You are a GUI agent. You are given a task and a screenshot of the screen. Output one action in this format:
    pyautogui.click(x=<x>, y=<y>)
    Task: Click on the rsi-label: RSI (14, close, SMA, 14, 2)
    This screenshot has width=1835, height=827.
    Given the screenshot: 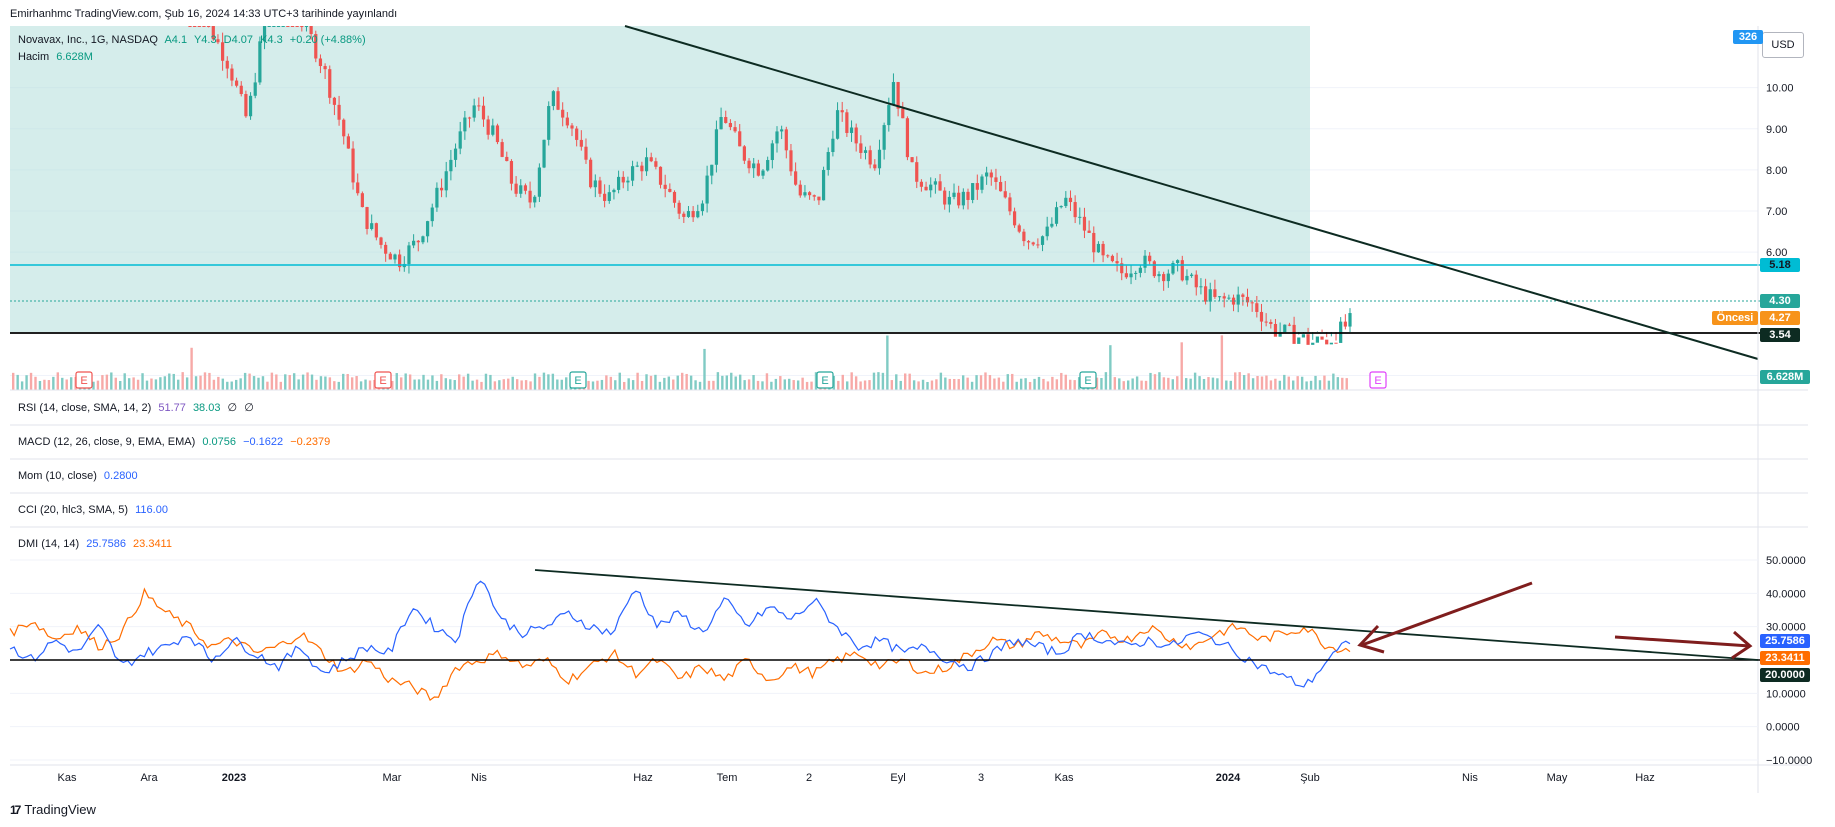 What is the action you would take?
    pyautogui.click(x=85, y=408)
    